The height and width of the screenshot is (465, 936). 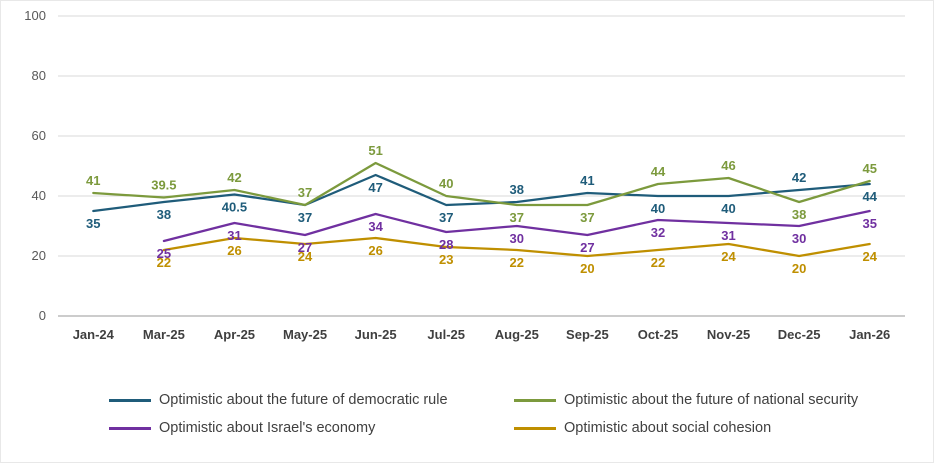 What do you see at coordinates (39, 75) in the screenshot?
I see `y-axis-tick-label: 80` at bounding box center [39, 75].